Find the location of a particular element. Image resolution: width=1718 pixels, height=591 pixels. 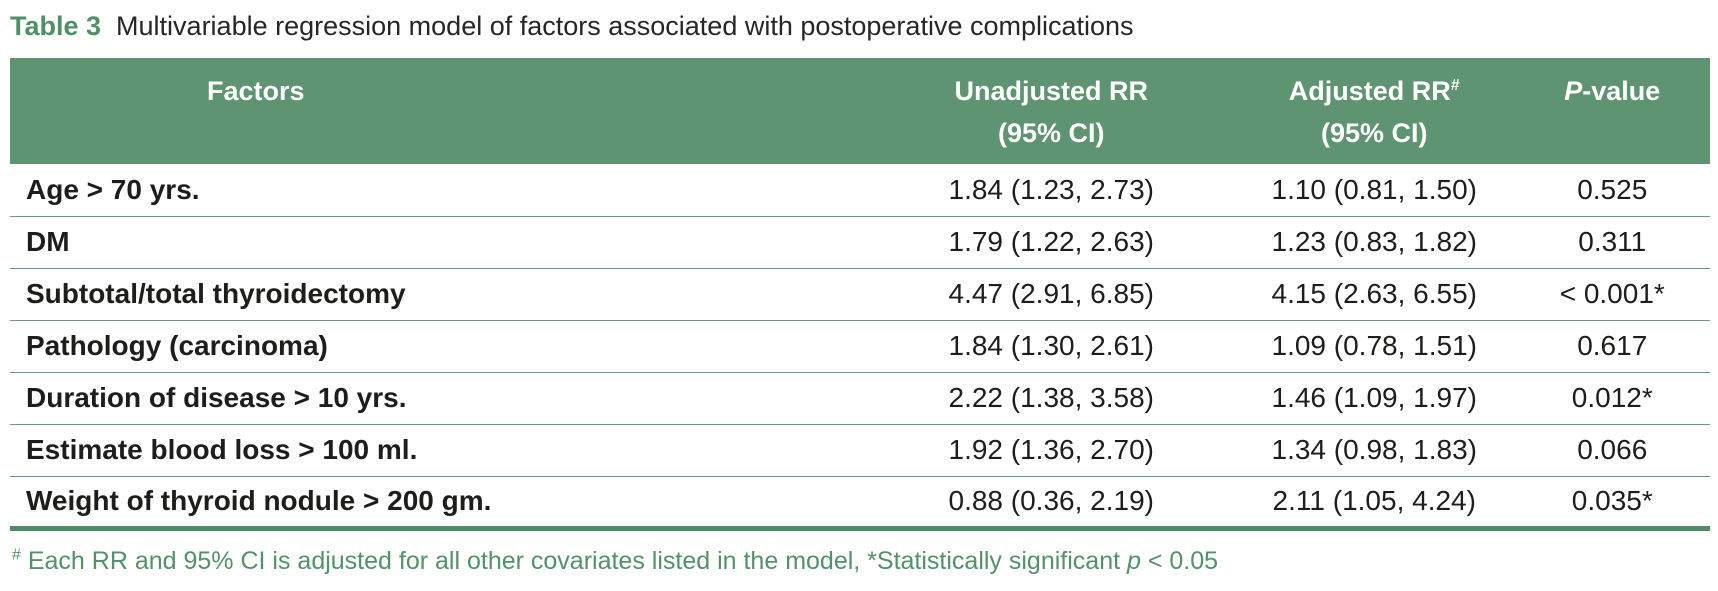

unadjusted-rr-cell: 1.84 (1.30, 2.61) is located at coordinates (1051, 345).